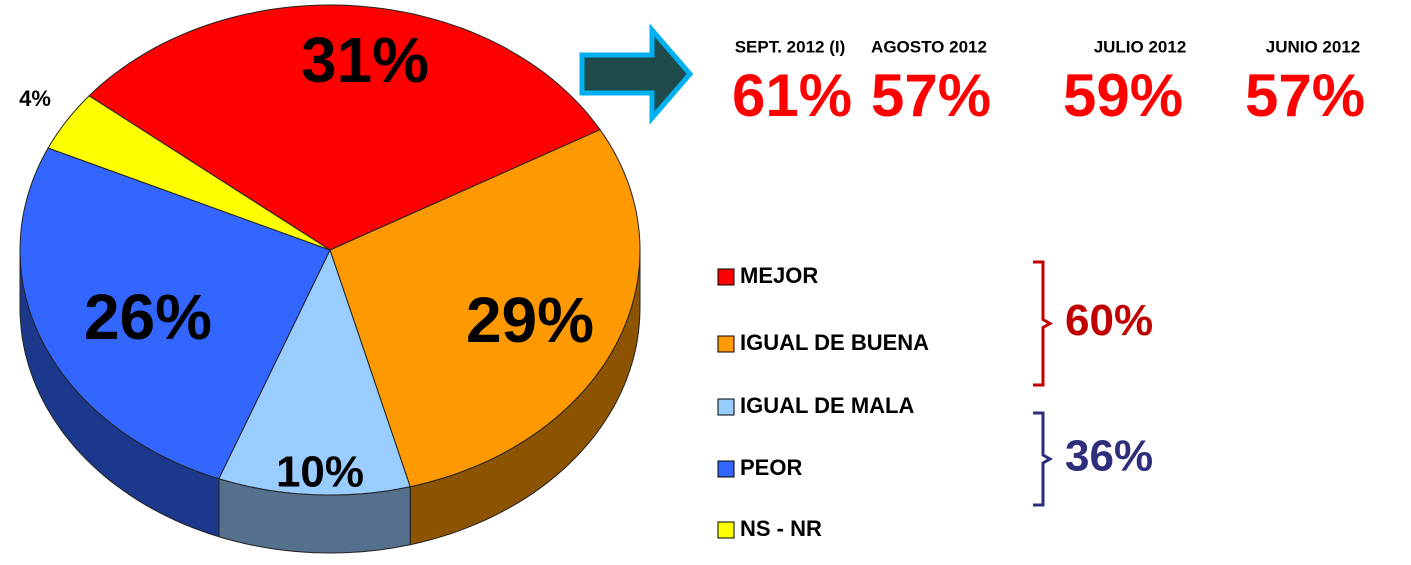 The height and width of the screenshot is (565, 1411). What do you see at coordinates (148, 317) in the screenshot?
I see `slice-label: 26%` at bounding box center [148, 317].